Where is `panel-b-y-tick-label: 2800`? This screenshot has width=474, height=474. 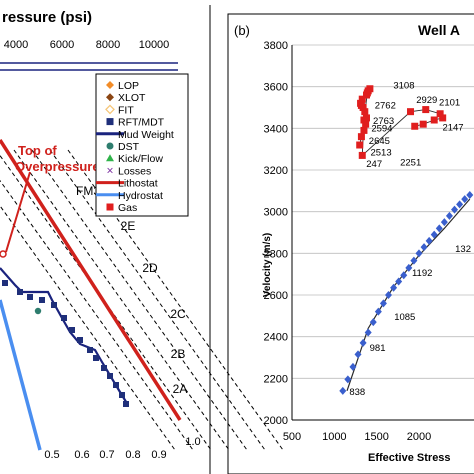
panel-b-y-tick-label: 2800 is located at coordinates (276, 254).